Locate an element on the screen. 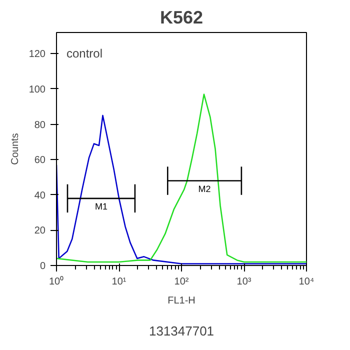  text: 131347701 is located at coordinates (181, 331).